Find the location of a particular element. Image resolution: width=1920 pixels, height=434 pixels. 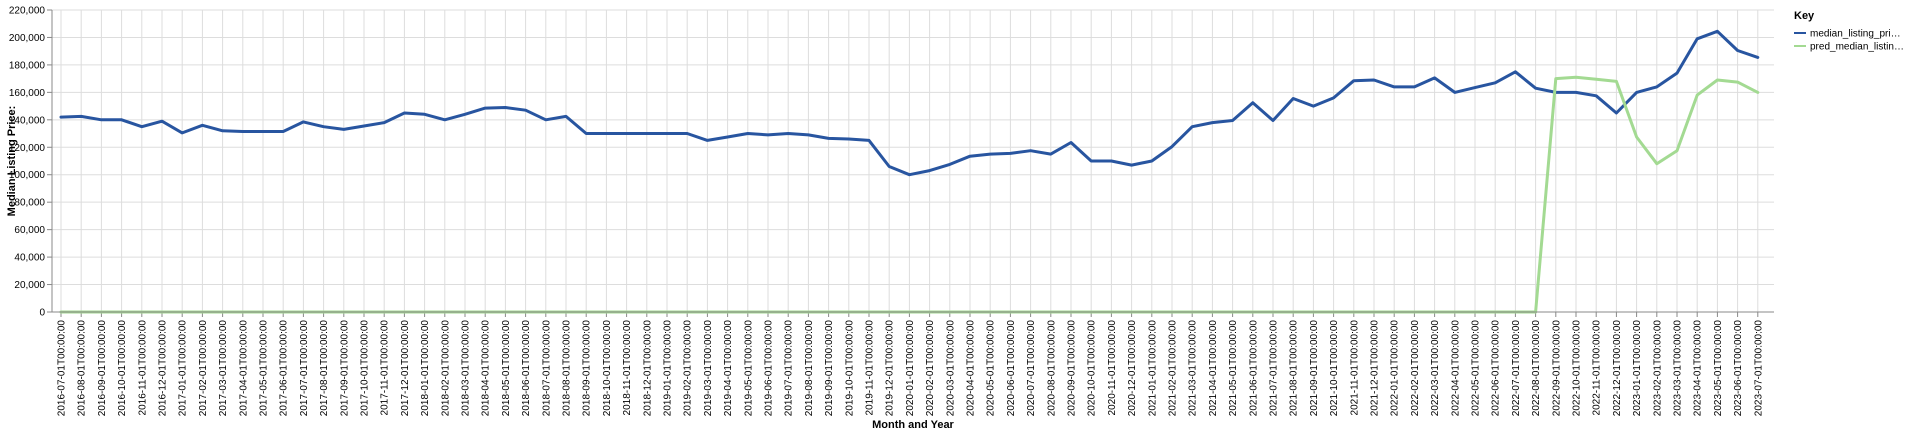

x-tick-label: 2021-05-01T00:00:00 is located at coordinates (1233, 368).